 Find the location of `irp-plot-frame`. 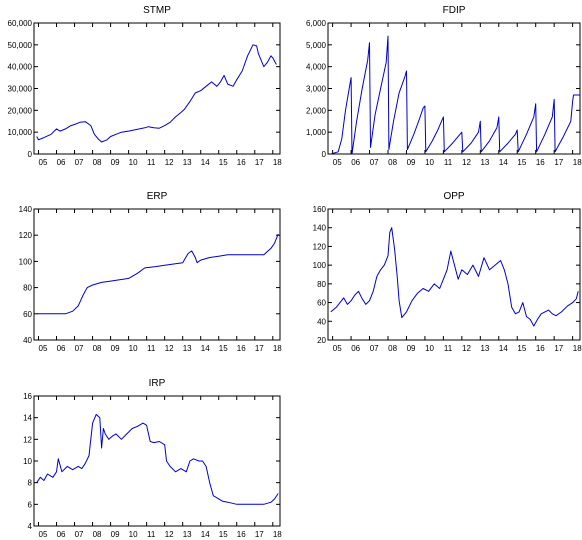

irp-plot-frame is located at coordinates (157, 461).